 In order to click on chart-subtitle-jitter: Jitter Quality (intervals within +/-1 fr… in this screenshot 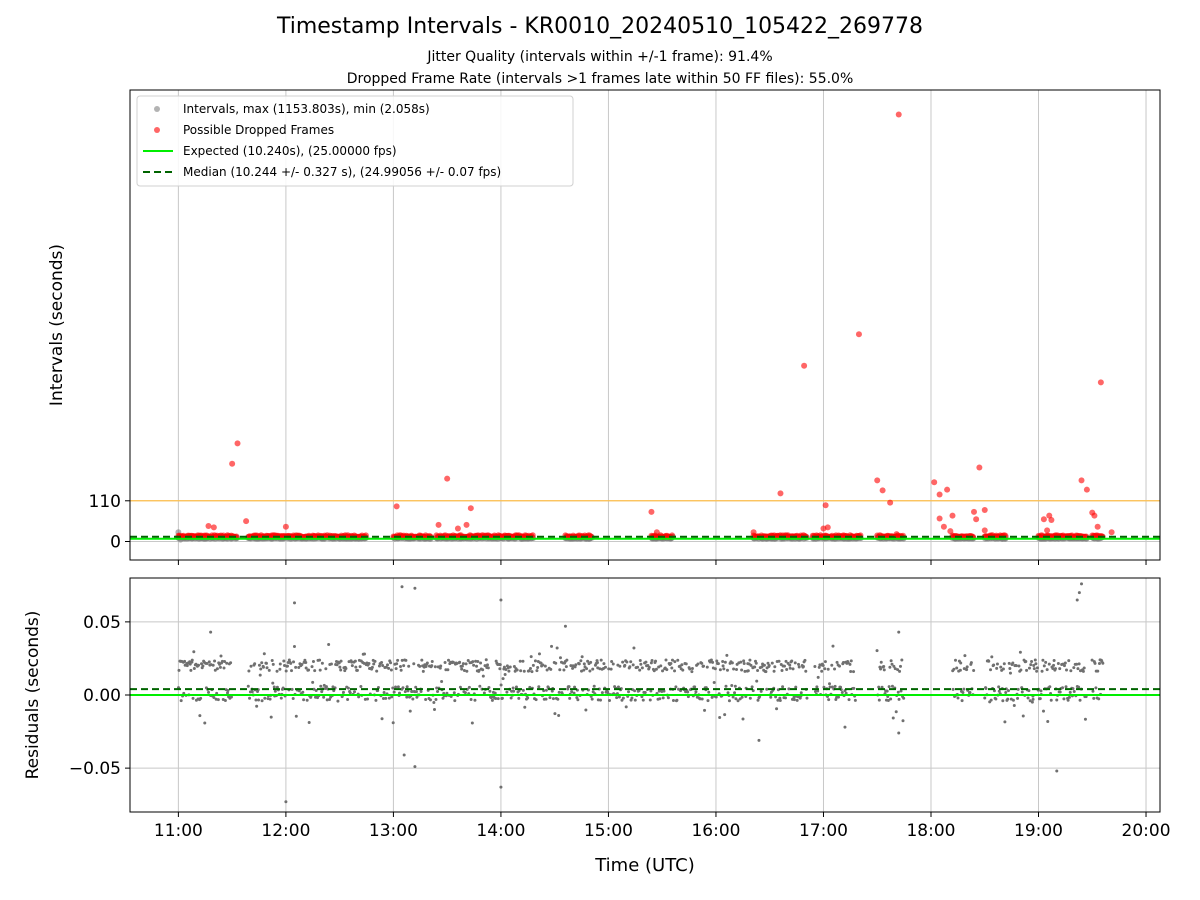, I will do `click(600, 57)`.